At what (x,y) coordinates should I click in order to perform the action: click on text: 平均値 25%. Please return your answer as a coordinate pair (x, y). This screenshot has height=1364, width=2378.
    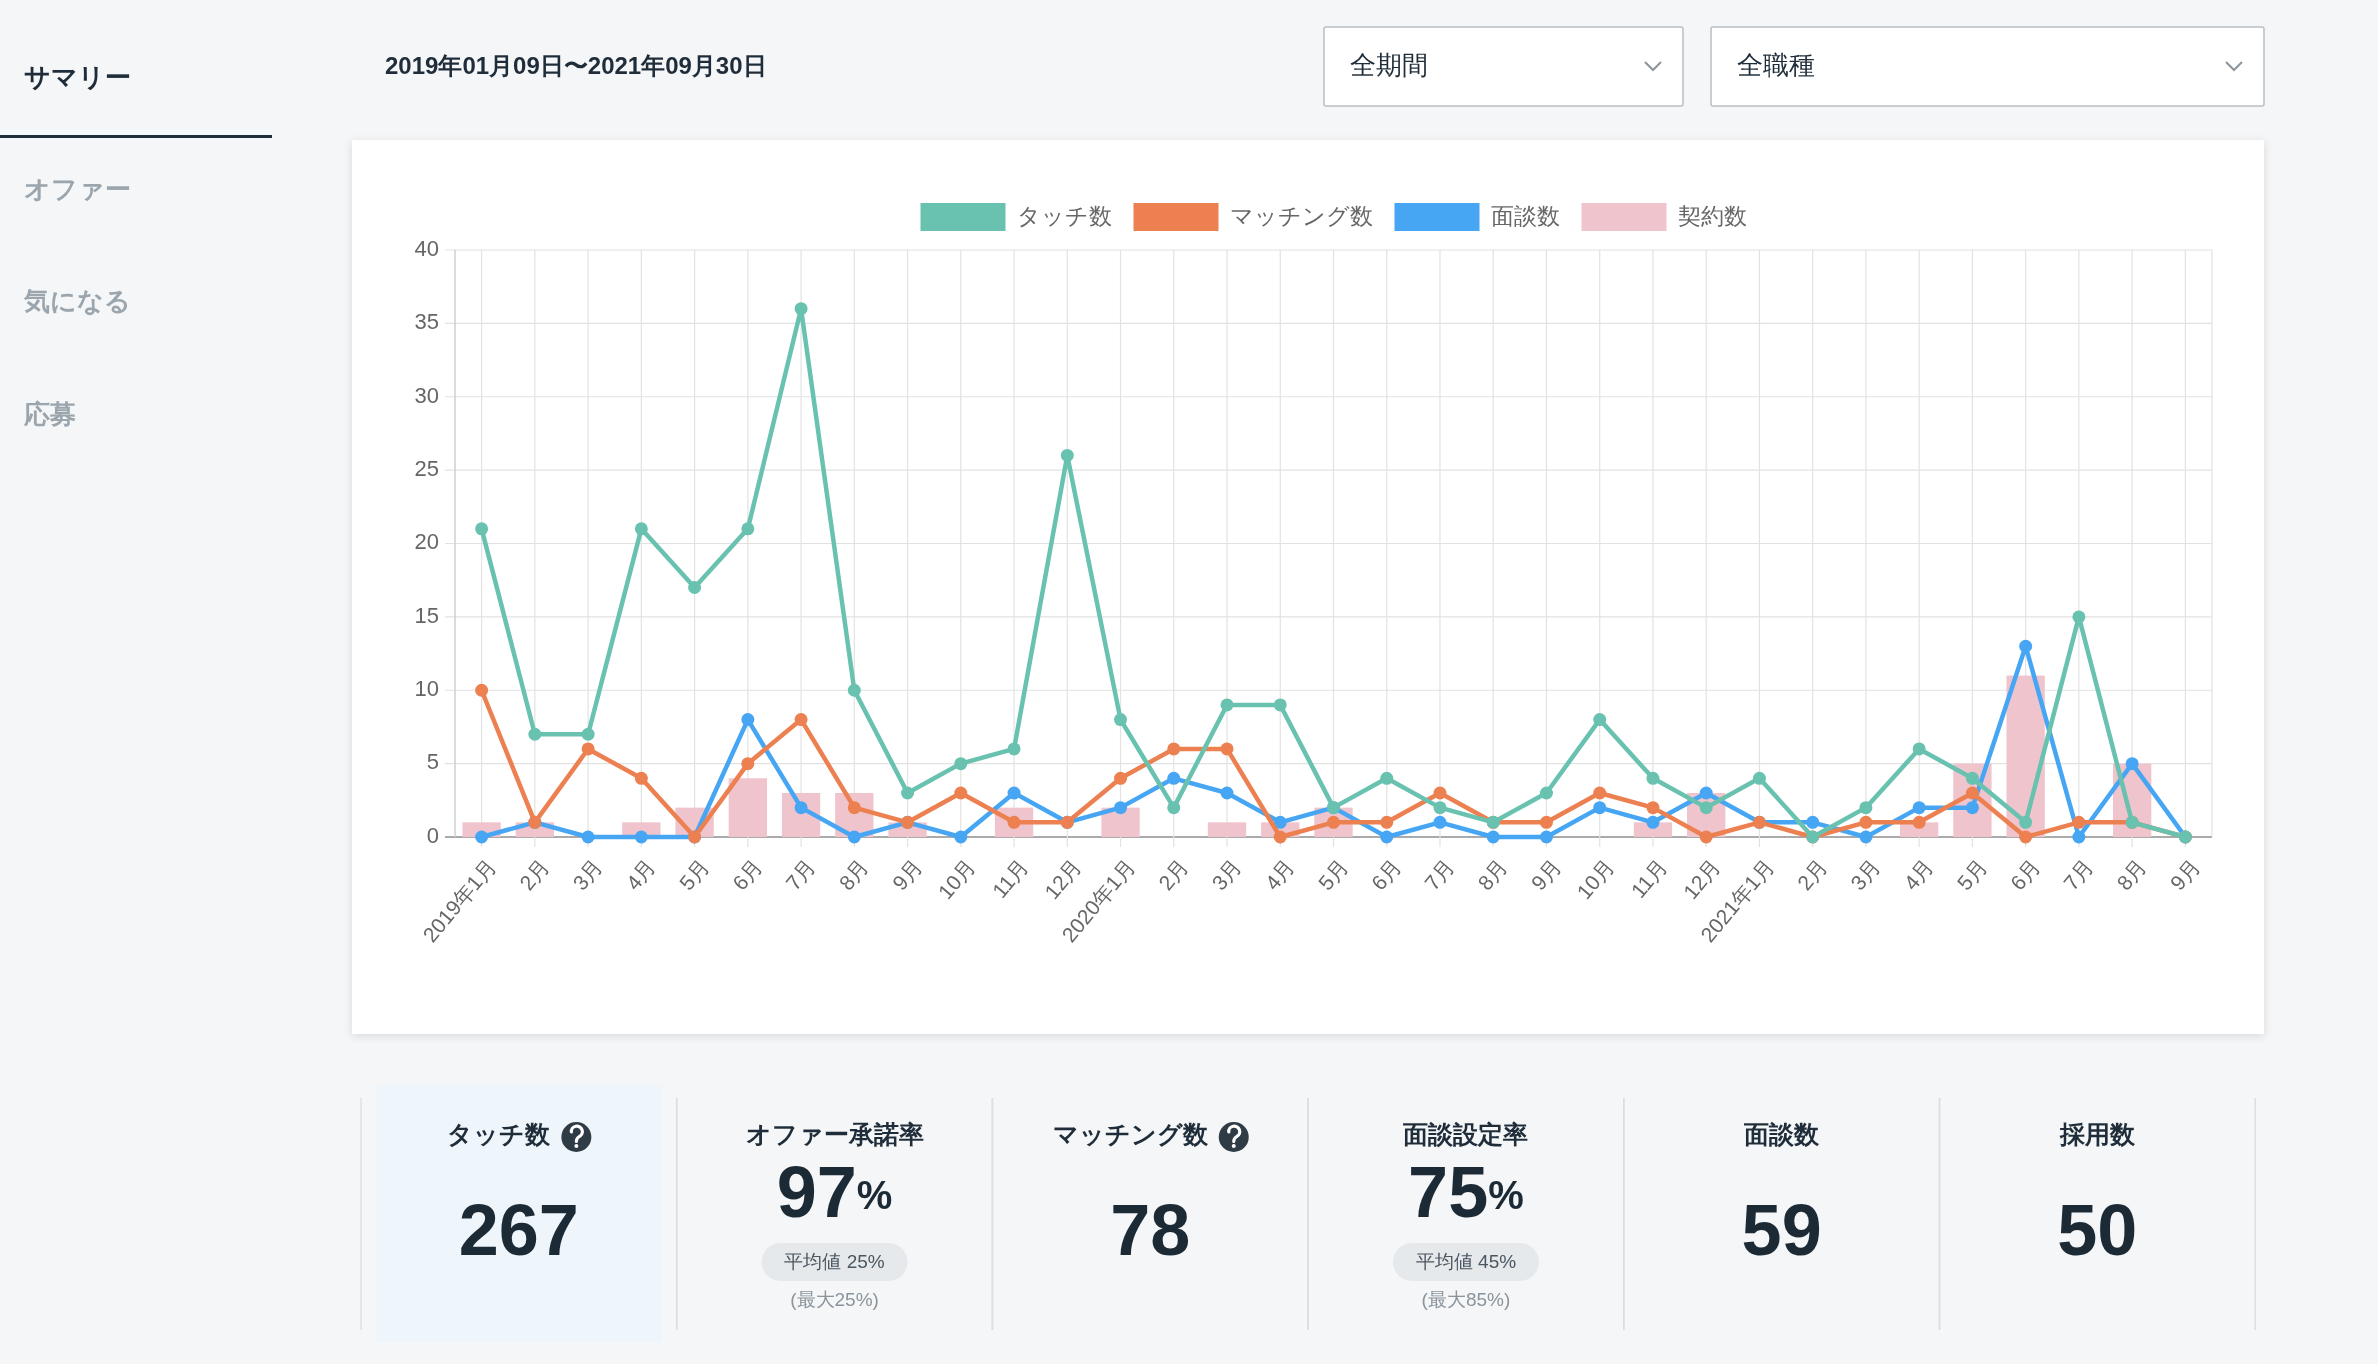
    Looking at the image, I should click on (834, 1262).